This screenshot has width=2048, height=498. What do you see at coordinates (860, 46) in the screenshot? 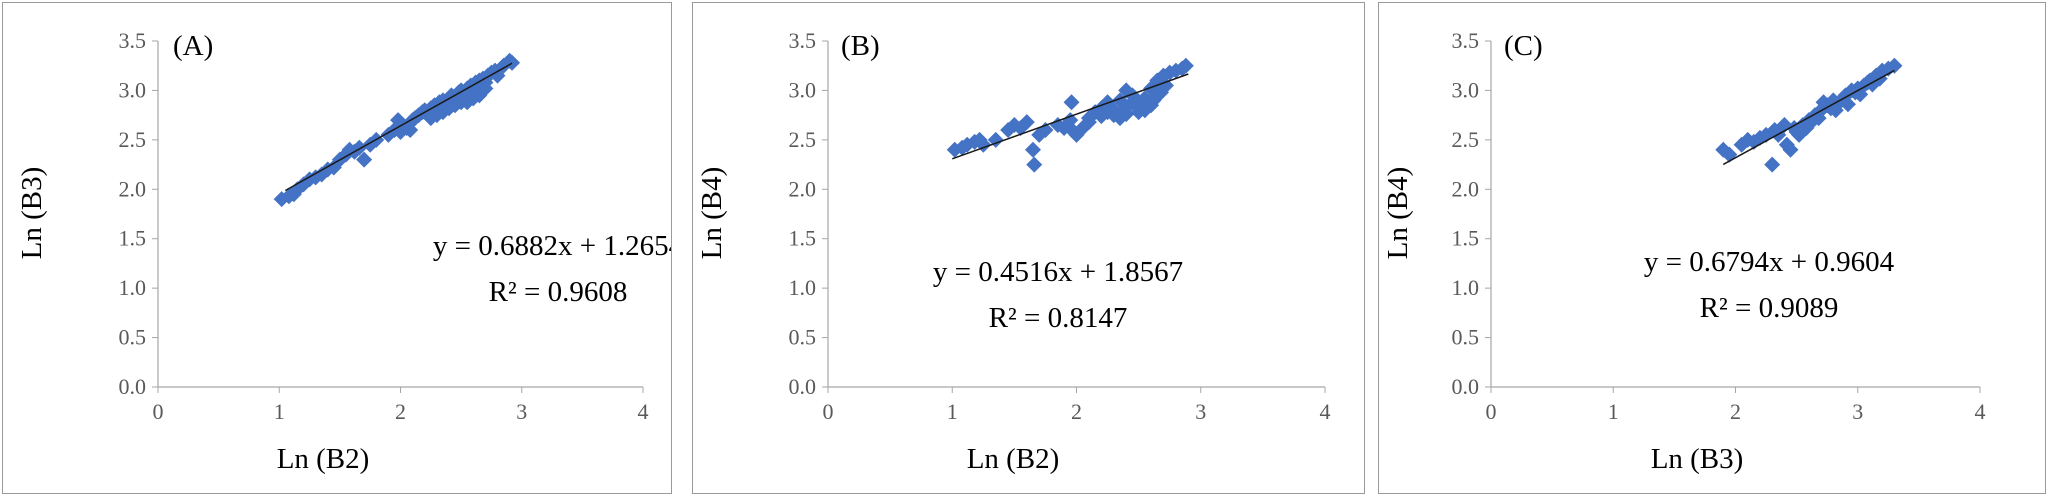
I see `panel-label: (B)` at bounding box center [860, 46].